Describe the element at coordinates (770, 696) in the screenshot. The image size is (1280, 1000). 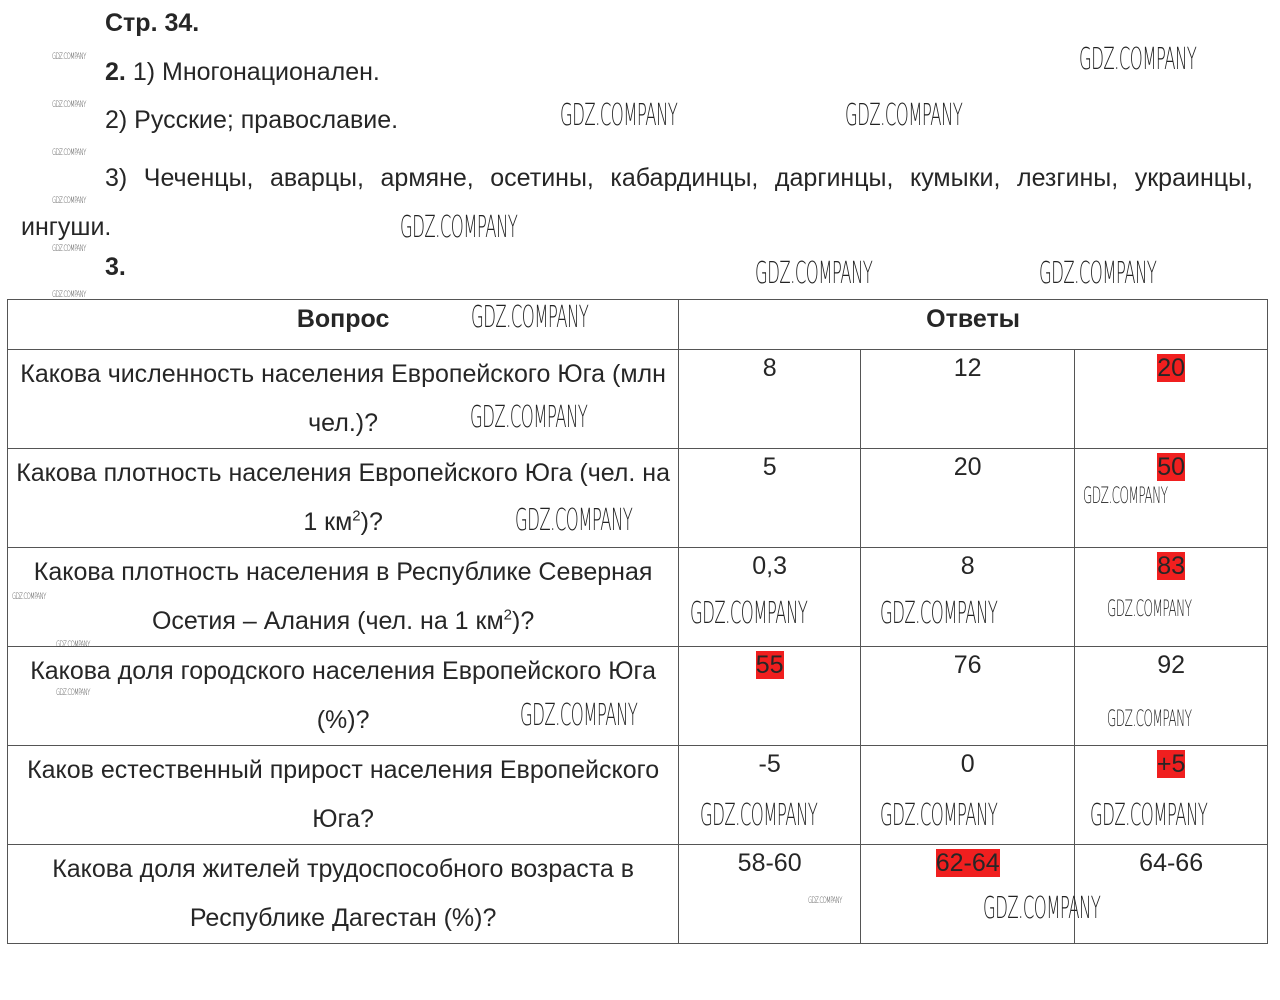
I see `answer-cell: 55` at that location.